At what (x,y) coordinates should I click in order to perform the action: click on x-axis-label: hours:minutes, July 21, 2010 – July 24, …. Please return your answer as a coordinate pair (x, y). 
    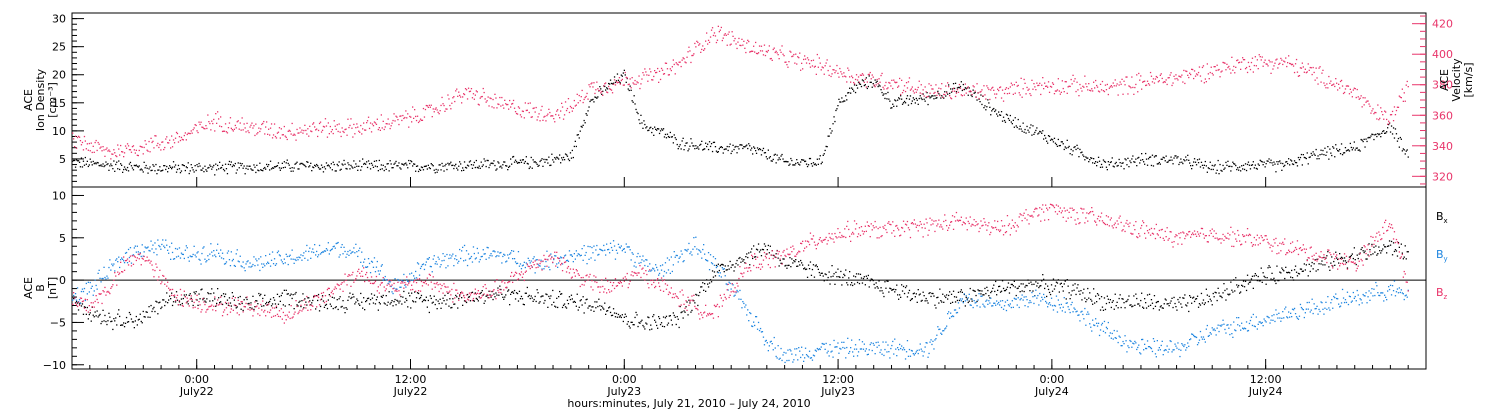
    Looking at the image, I should click on (688, 403).